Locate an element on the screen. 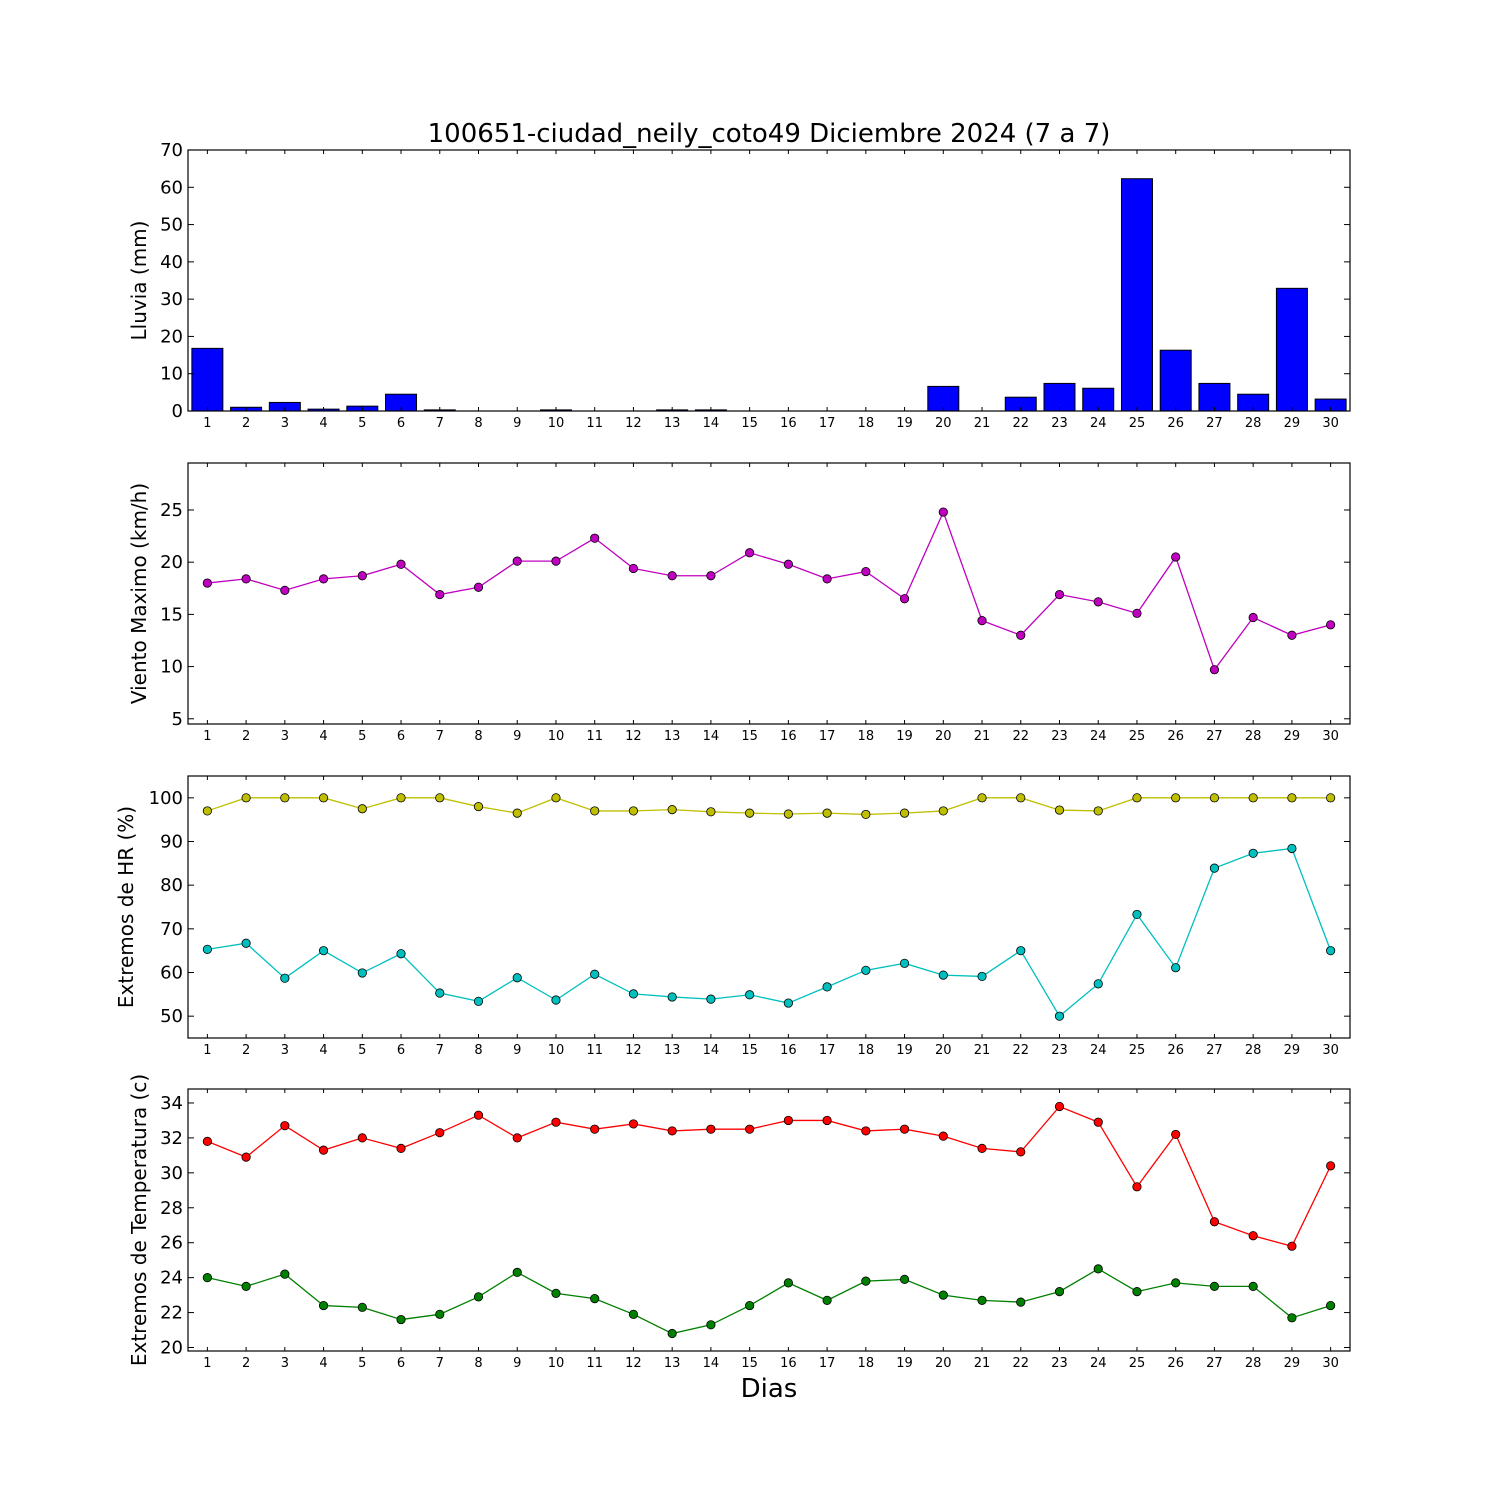 The width and height of the screenshot is (1500, 1500). xtick-label: 5 is located at coordinates (362, 1050).